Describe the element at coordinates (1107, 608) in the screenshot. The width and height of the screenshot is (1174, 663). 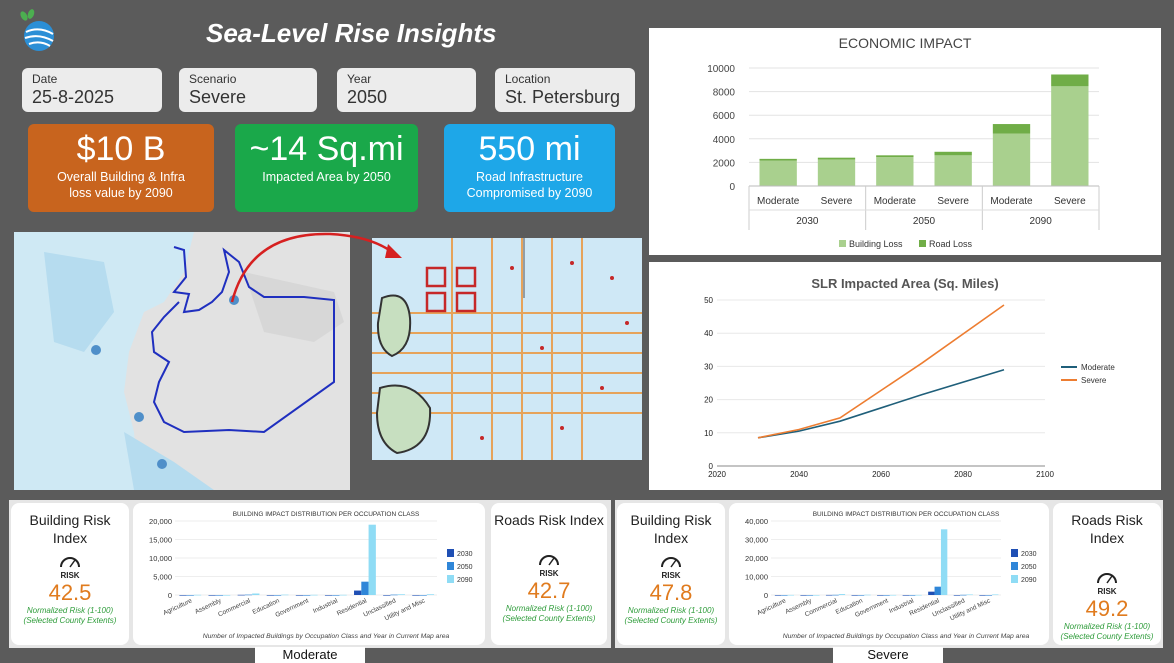
I see `risk-value: 49.2` at that location.